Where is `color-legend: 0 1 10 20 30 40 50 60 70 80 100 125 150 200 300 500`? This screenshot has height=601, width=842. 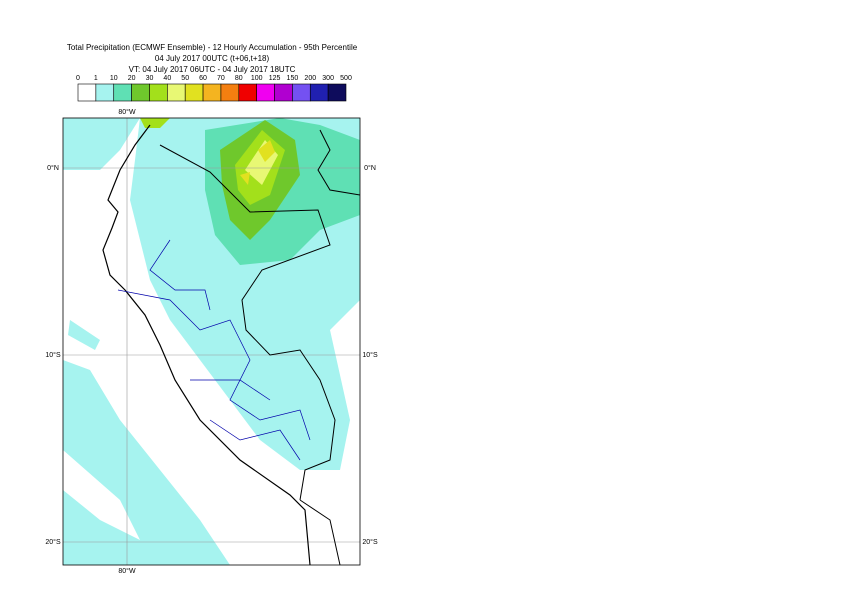
color-legend: 0 1 10 20 30 40 50 60 70 80 100 125 150 200 300 500 is located at coordinates (214, 88).